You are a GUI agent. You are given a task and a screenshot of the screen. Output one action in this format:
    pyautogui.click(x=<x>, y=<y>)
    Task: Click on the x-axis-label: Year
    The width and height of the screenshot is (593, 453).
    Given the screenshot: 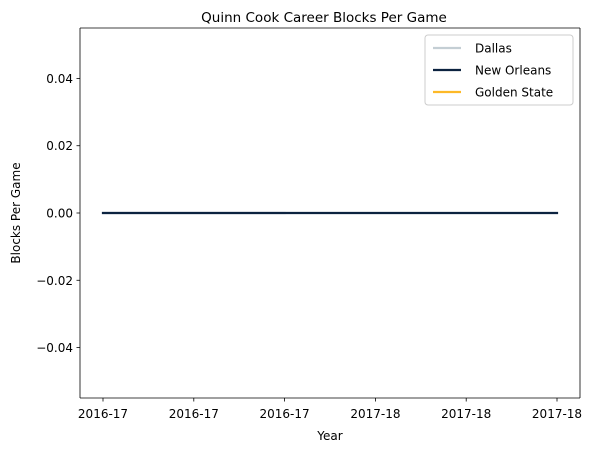 What is the action you would take?
    pyautogui.click(x=329, y=436)
    